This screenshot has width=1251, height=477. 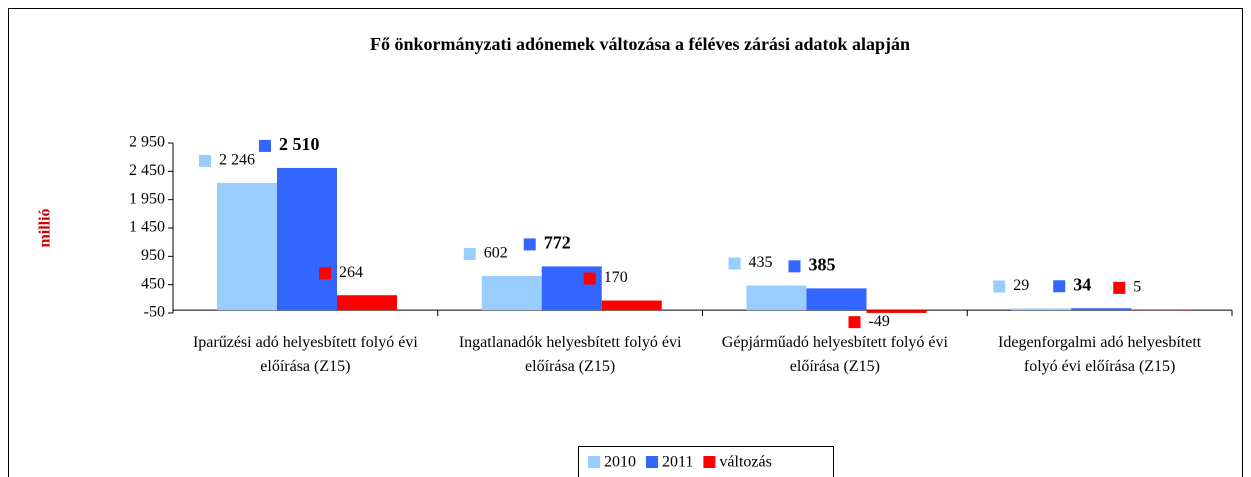 What do you see at coordinates (822, 264) in the screenshot?
I see `value-label: 385` at bounding box center [822, 264].